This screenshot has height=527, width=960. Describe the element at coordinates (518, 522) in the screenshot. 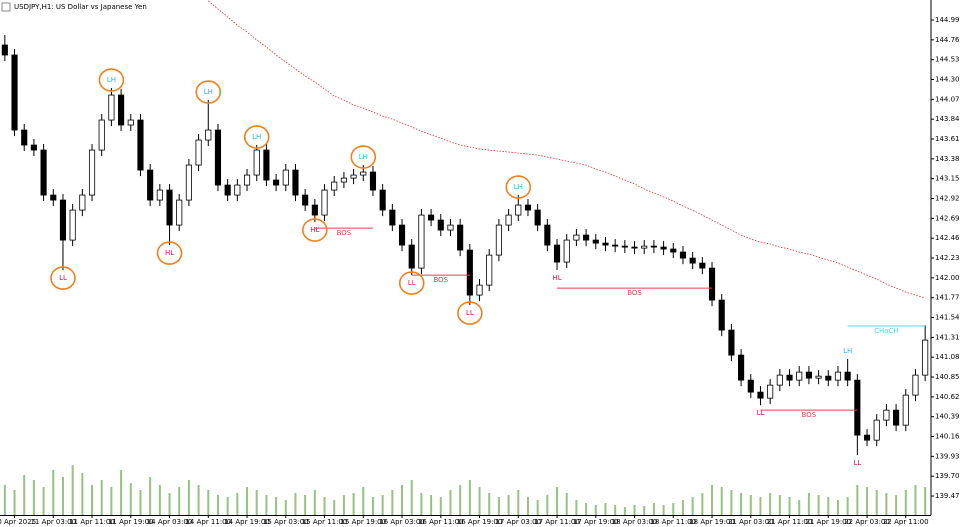

I see `x-tick-label: 17 Apr 03:00` at that location.